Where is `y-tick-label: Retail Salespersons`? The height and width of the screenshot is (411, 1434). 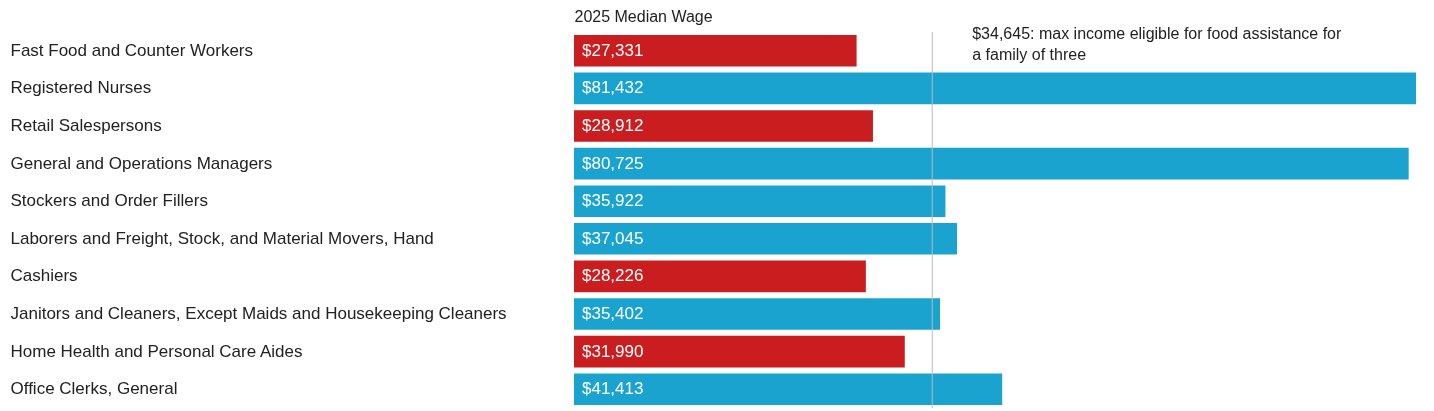
y-tick-label: Retail Salespersons is located at coordinates (86, 125).